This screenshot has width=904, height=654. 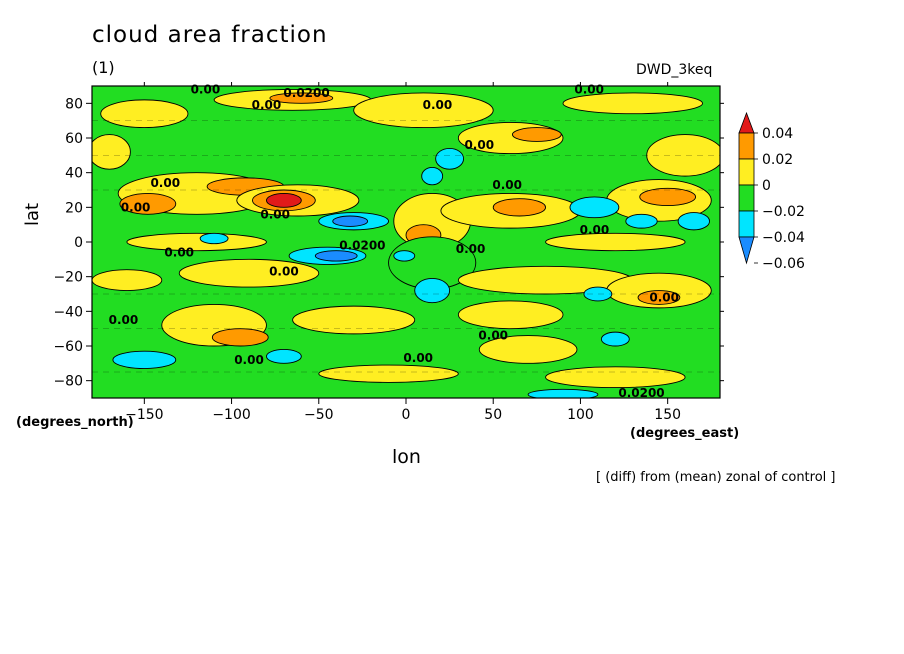 What do you see at coordinates (74, 208) in the screenshot?
I see `y-tick-label: 20` at bounding box center [74, 208].